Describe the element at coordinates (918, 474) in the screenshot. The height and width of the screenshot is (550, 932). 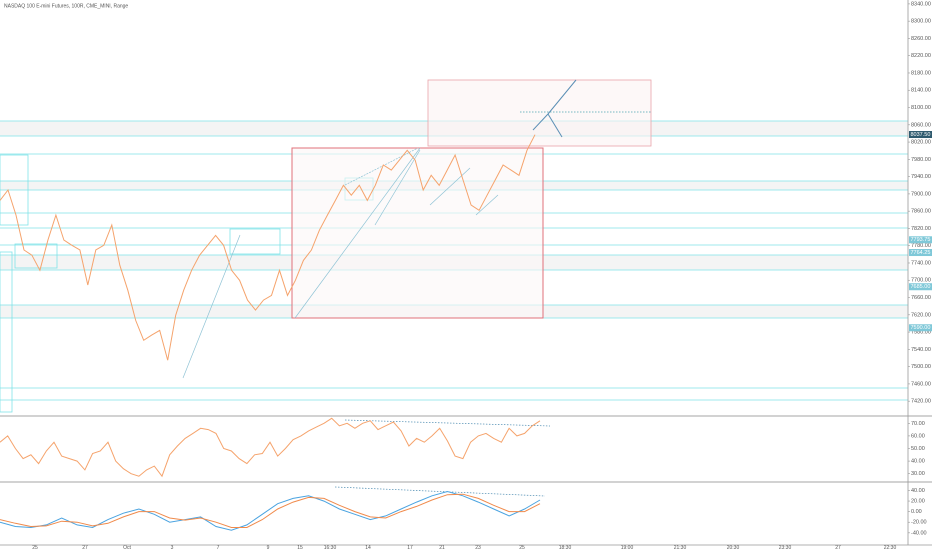
I see `y-tick-label: 30.00` at that location.